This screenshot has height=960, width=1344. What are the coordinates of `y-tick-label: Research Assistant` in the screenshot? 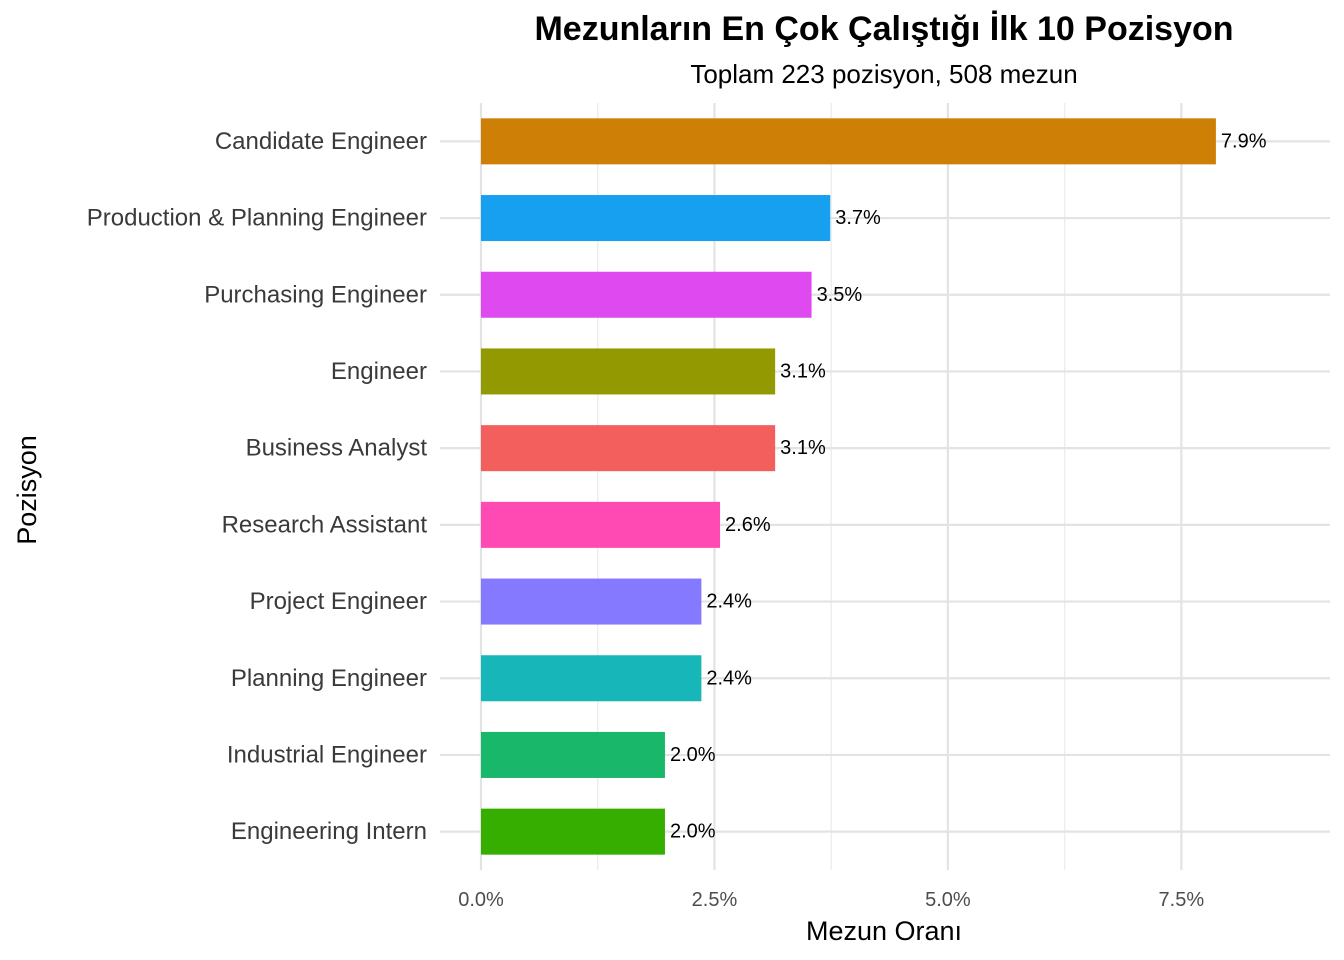 It's located at (325, 524).